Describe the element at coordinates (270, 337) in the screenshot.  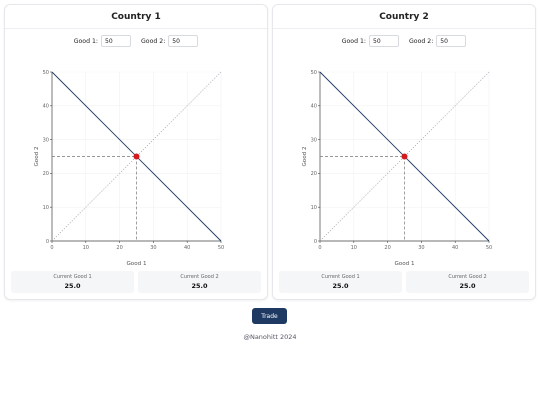
I see `footer-credit: @Nanohitt 2024` at that location.